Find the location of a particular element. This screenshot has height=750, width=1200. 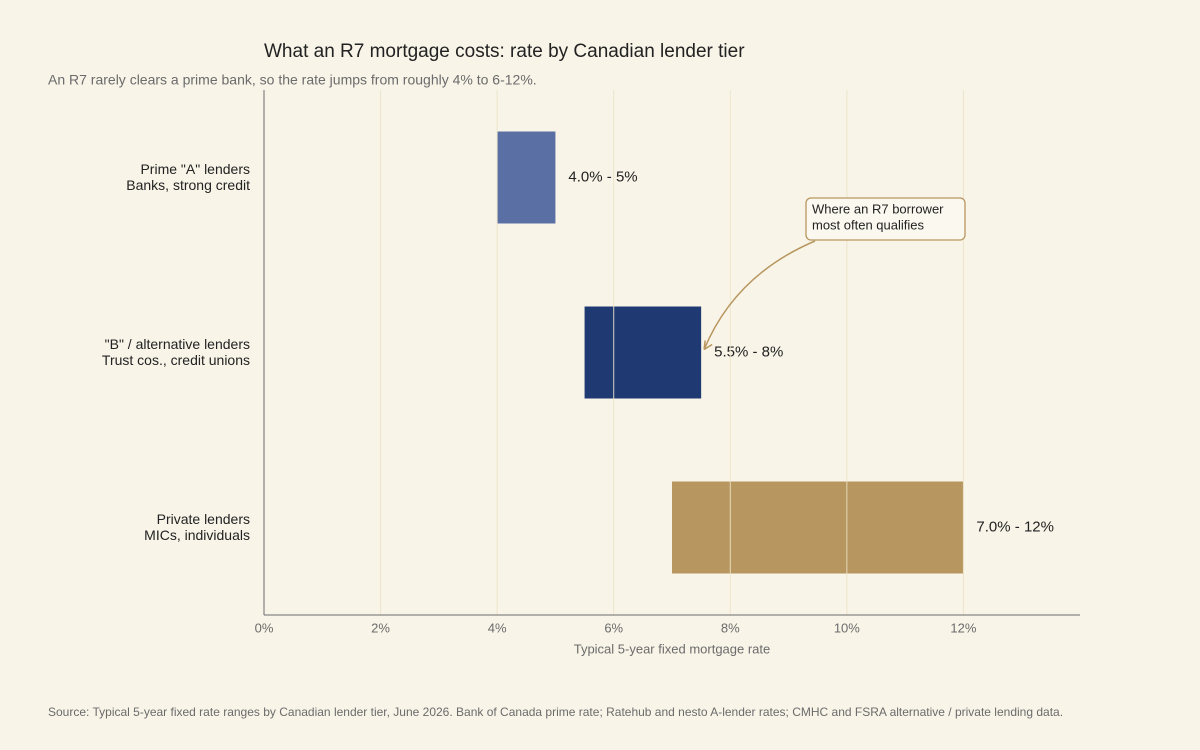

x-tick-label: 2% is located at coordinates (380, 627).